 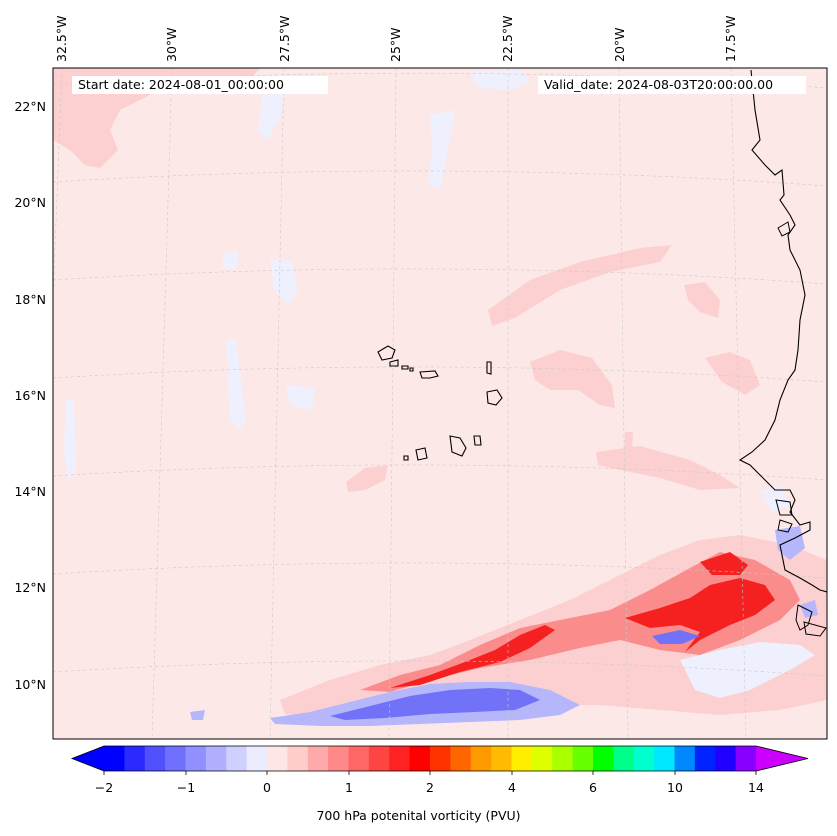 I want to click on colorbar-extend-max, so click(x=782, y=758).